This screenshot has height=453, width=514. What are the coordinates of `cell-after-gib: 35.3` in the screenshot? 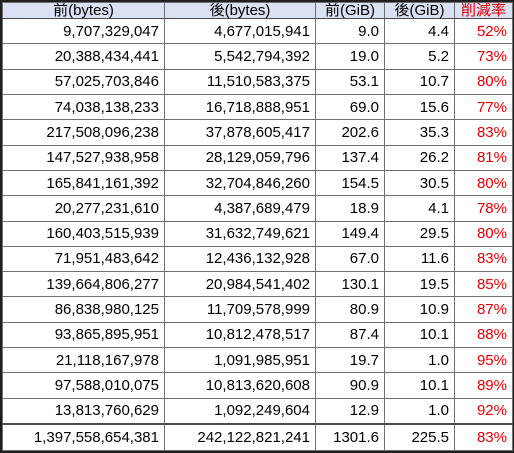 It's located at (419, 132).